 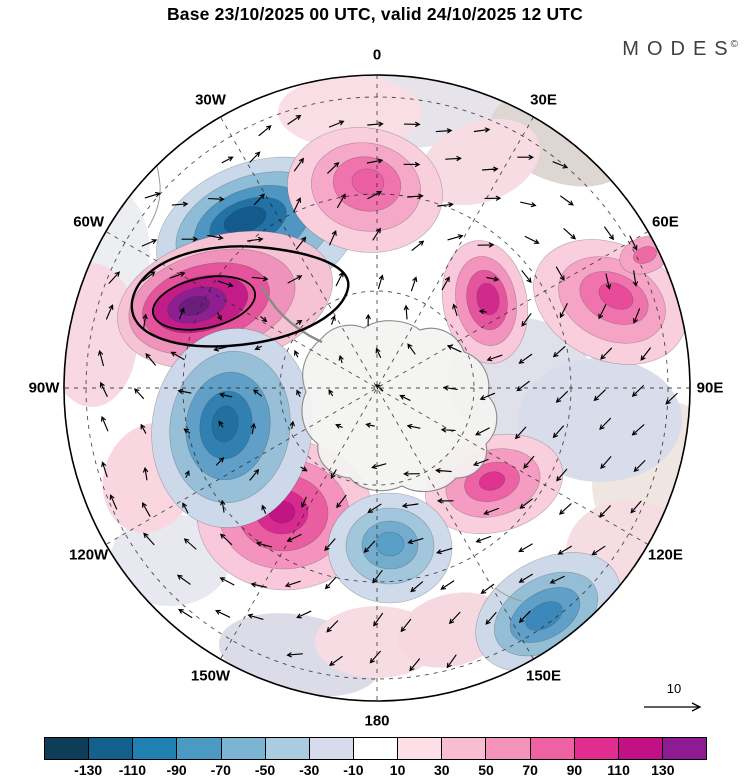 What do you see at coordinates (673, 707) in the screenshot?
I see `reference-arrow` at bounding box center [673, 707].